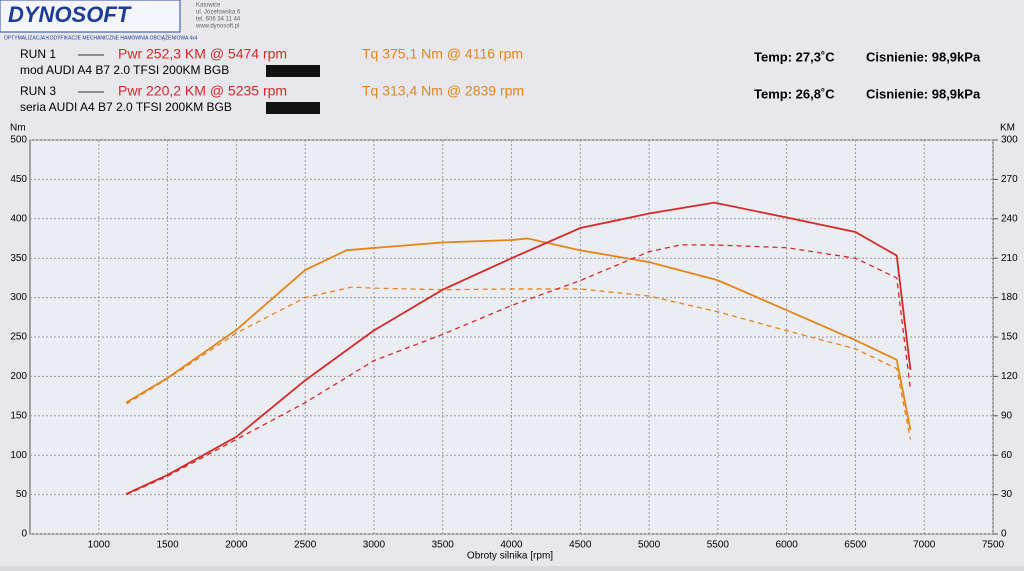 This screenshot has height=571, width=1024. Describe the element at coordinates (208, 6) in the screenshot. I see `logo-address: Katowice` at that location.